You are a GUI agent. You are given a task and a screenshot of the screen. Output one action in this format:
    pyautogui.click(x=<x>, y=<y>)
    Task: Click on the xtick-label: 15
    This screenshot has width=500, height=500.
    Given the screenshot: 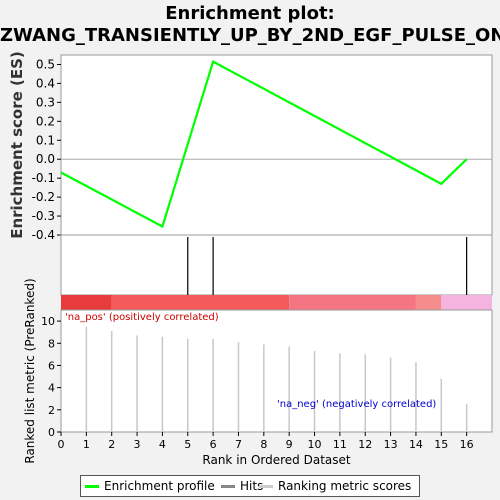 What is the action you would take?
    pyautogui.click(x=441, y=444)
    